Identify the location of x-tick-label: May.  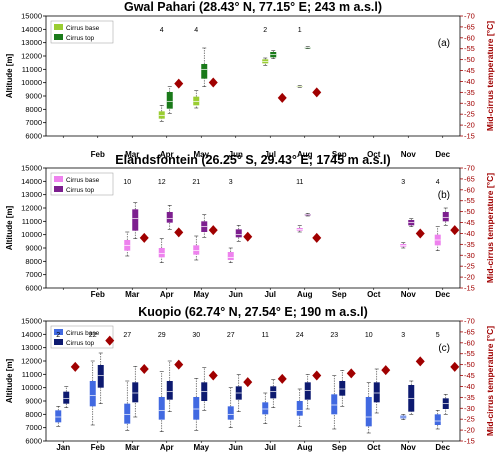
(201, 294).